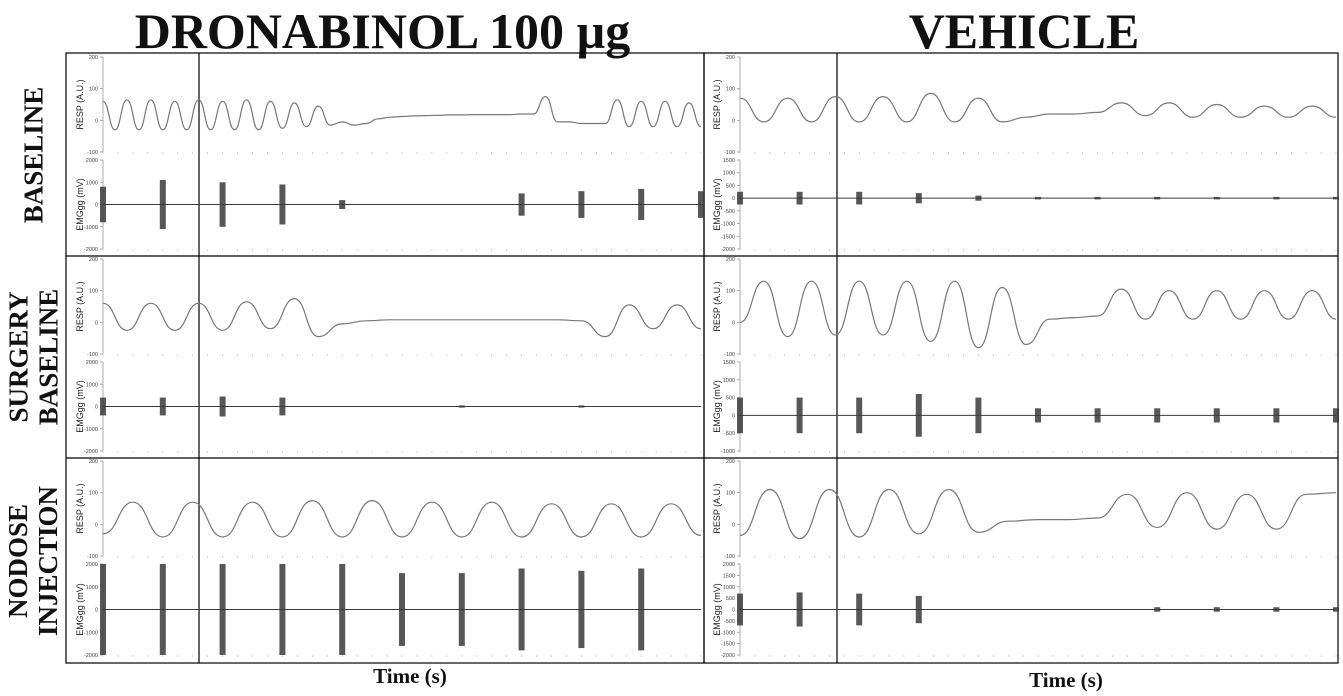  What do you see at coordinates (729, 363) in the screenshot?
I see `vehicle-surgery-emg-ytick-label: 1500` at bounding box center [729, 363].